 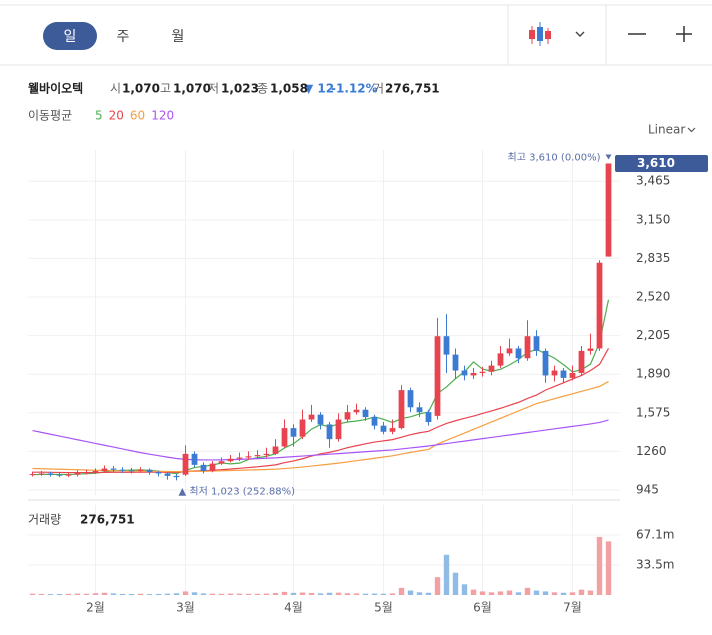 I want to click on ma-label: 이동평균, so click(x=50, y=116).